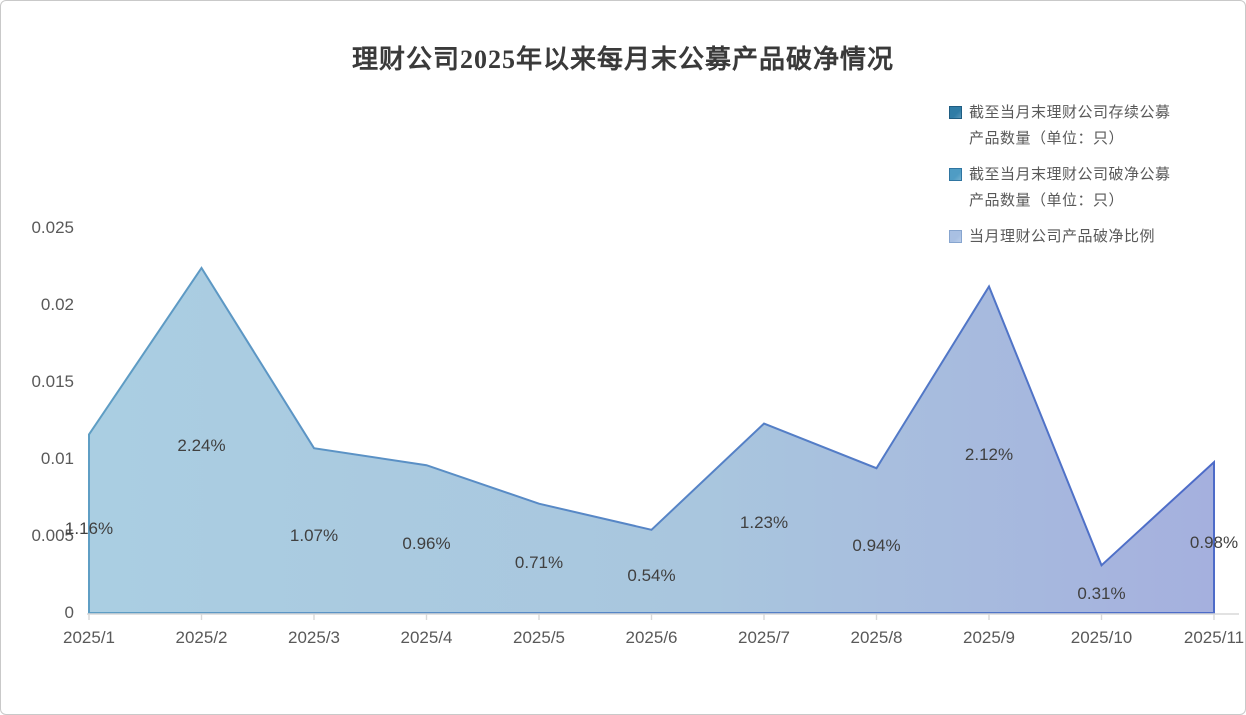  I want to click on x-tick-label: 2025/6, so click(651, 637).